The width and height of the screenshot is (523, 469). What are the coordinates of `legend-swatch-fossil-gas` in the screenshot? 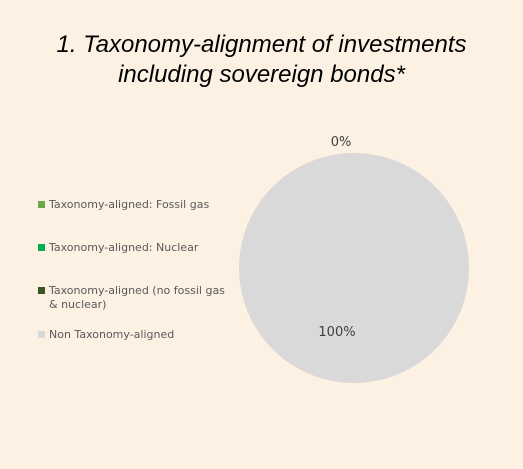 It's located at (41, 204).